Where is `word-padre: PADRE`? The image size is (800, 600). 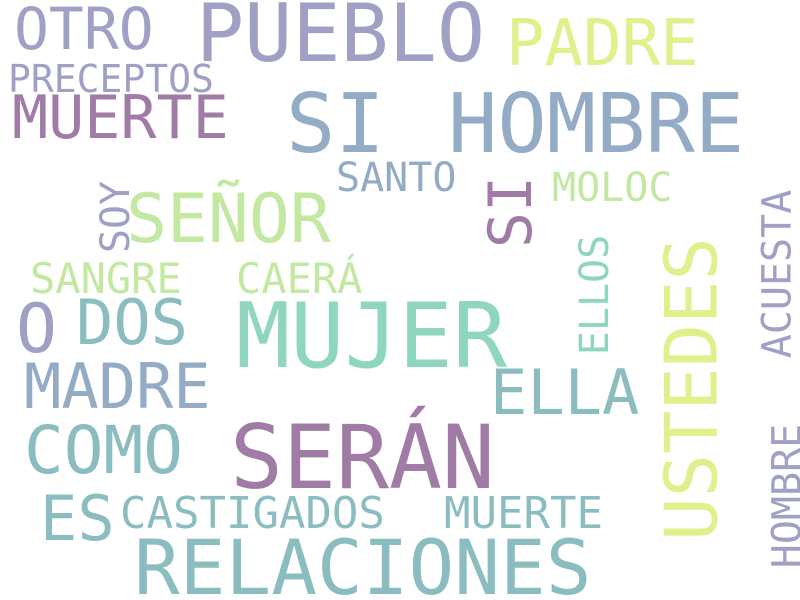 word-padre: PADRE is located at coordinates (602, 44).